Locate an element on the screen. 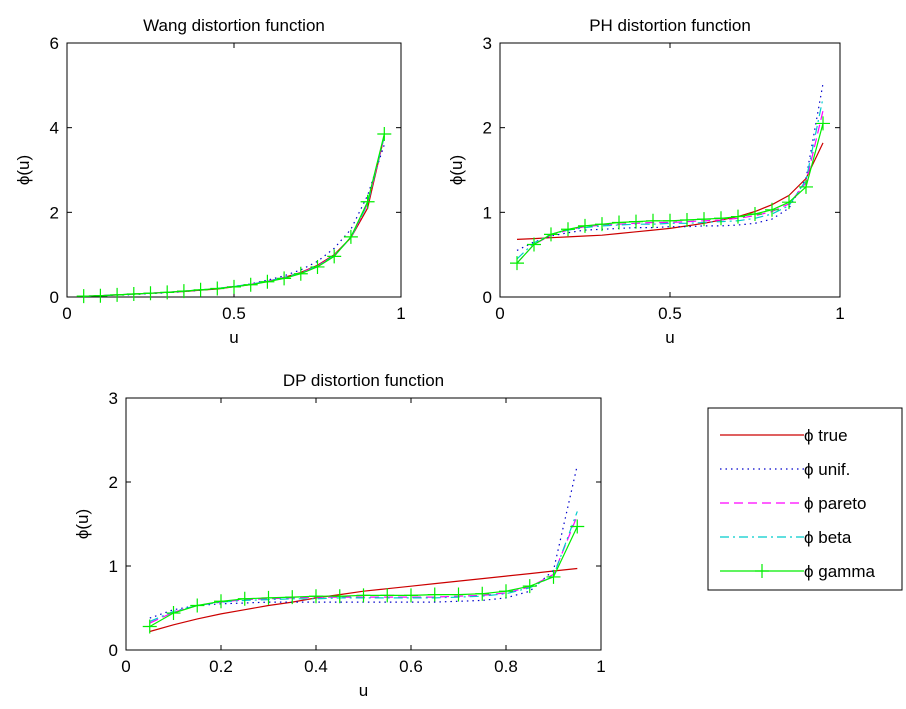 The image size is (906, 709). plot-area is located at coordinates (234, 170).